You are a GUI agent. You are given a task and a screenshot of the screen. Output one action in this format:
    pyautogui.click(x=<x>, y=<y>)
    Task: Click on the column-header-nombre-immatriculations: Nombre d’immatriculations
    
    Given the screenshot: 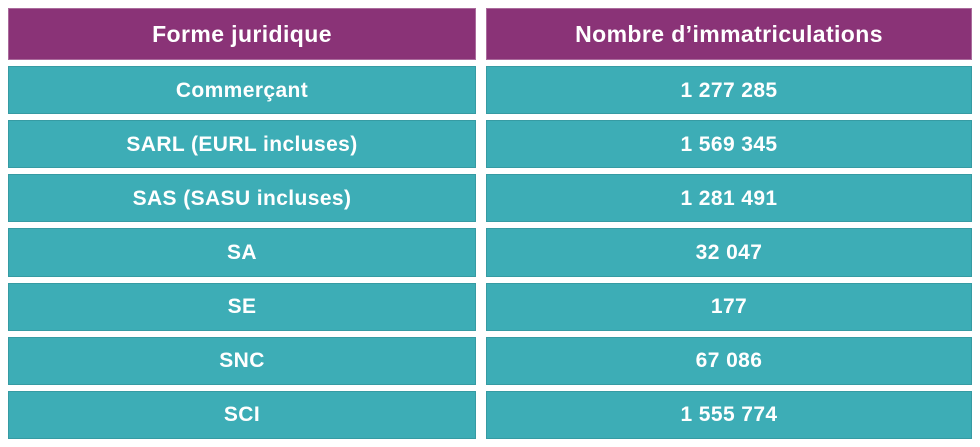 What is the action you would take?
    pyautogui.click(x=729, y=34)
    